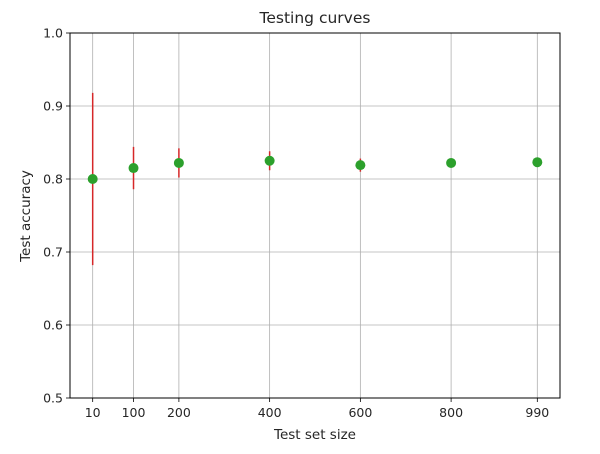  What do you see at coordinates (134, 412) in the screenshot?
I see `x-tick-label: 100` at bounding box center [134, 412].